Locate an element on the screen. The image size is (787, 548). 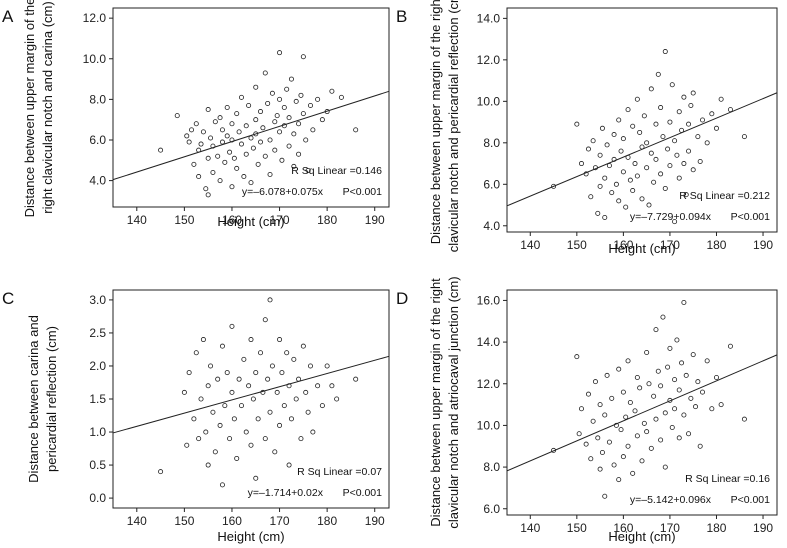
r-squared-annotation: R Sq Linear =0.212 is located at coordinates (724, 196).